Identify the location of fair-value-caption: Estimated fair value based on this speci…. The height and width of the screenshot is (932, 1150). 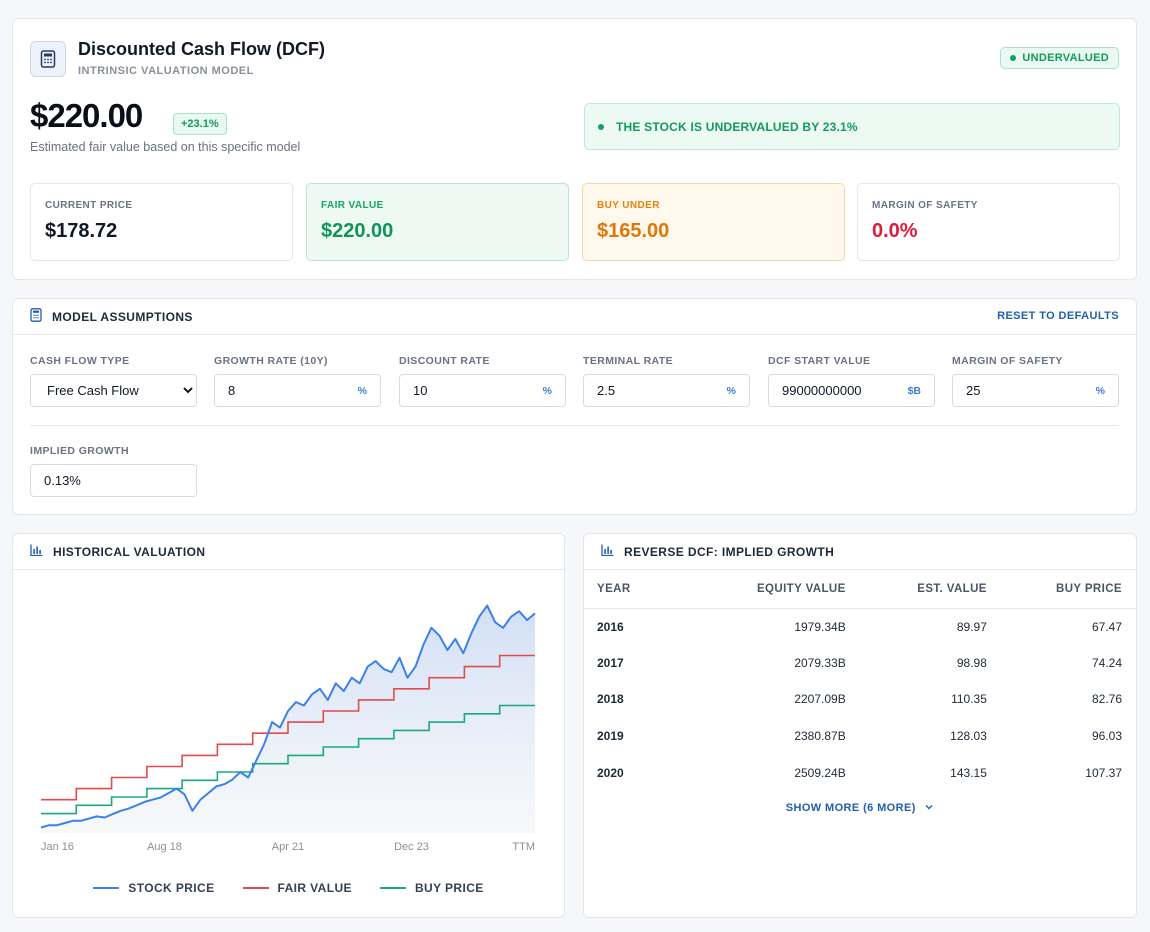
(165, 147).